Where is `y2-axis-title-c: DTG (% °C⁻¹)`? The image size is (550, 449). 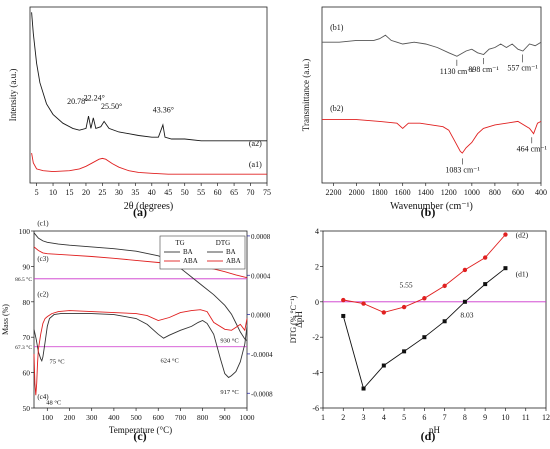
y2-axis-title-c: DTG (% °C⁻¹) is located at coordinates (293, 319).